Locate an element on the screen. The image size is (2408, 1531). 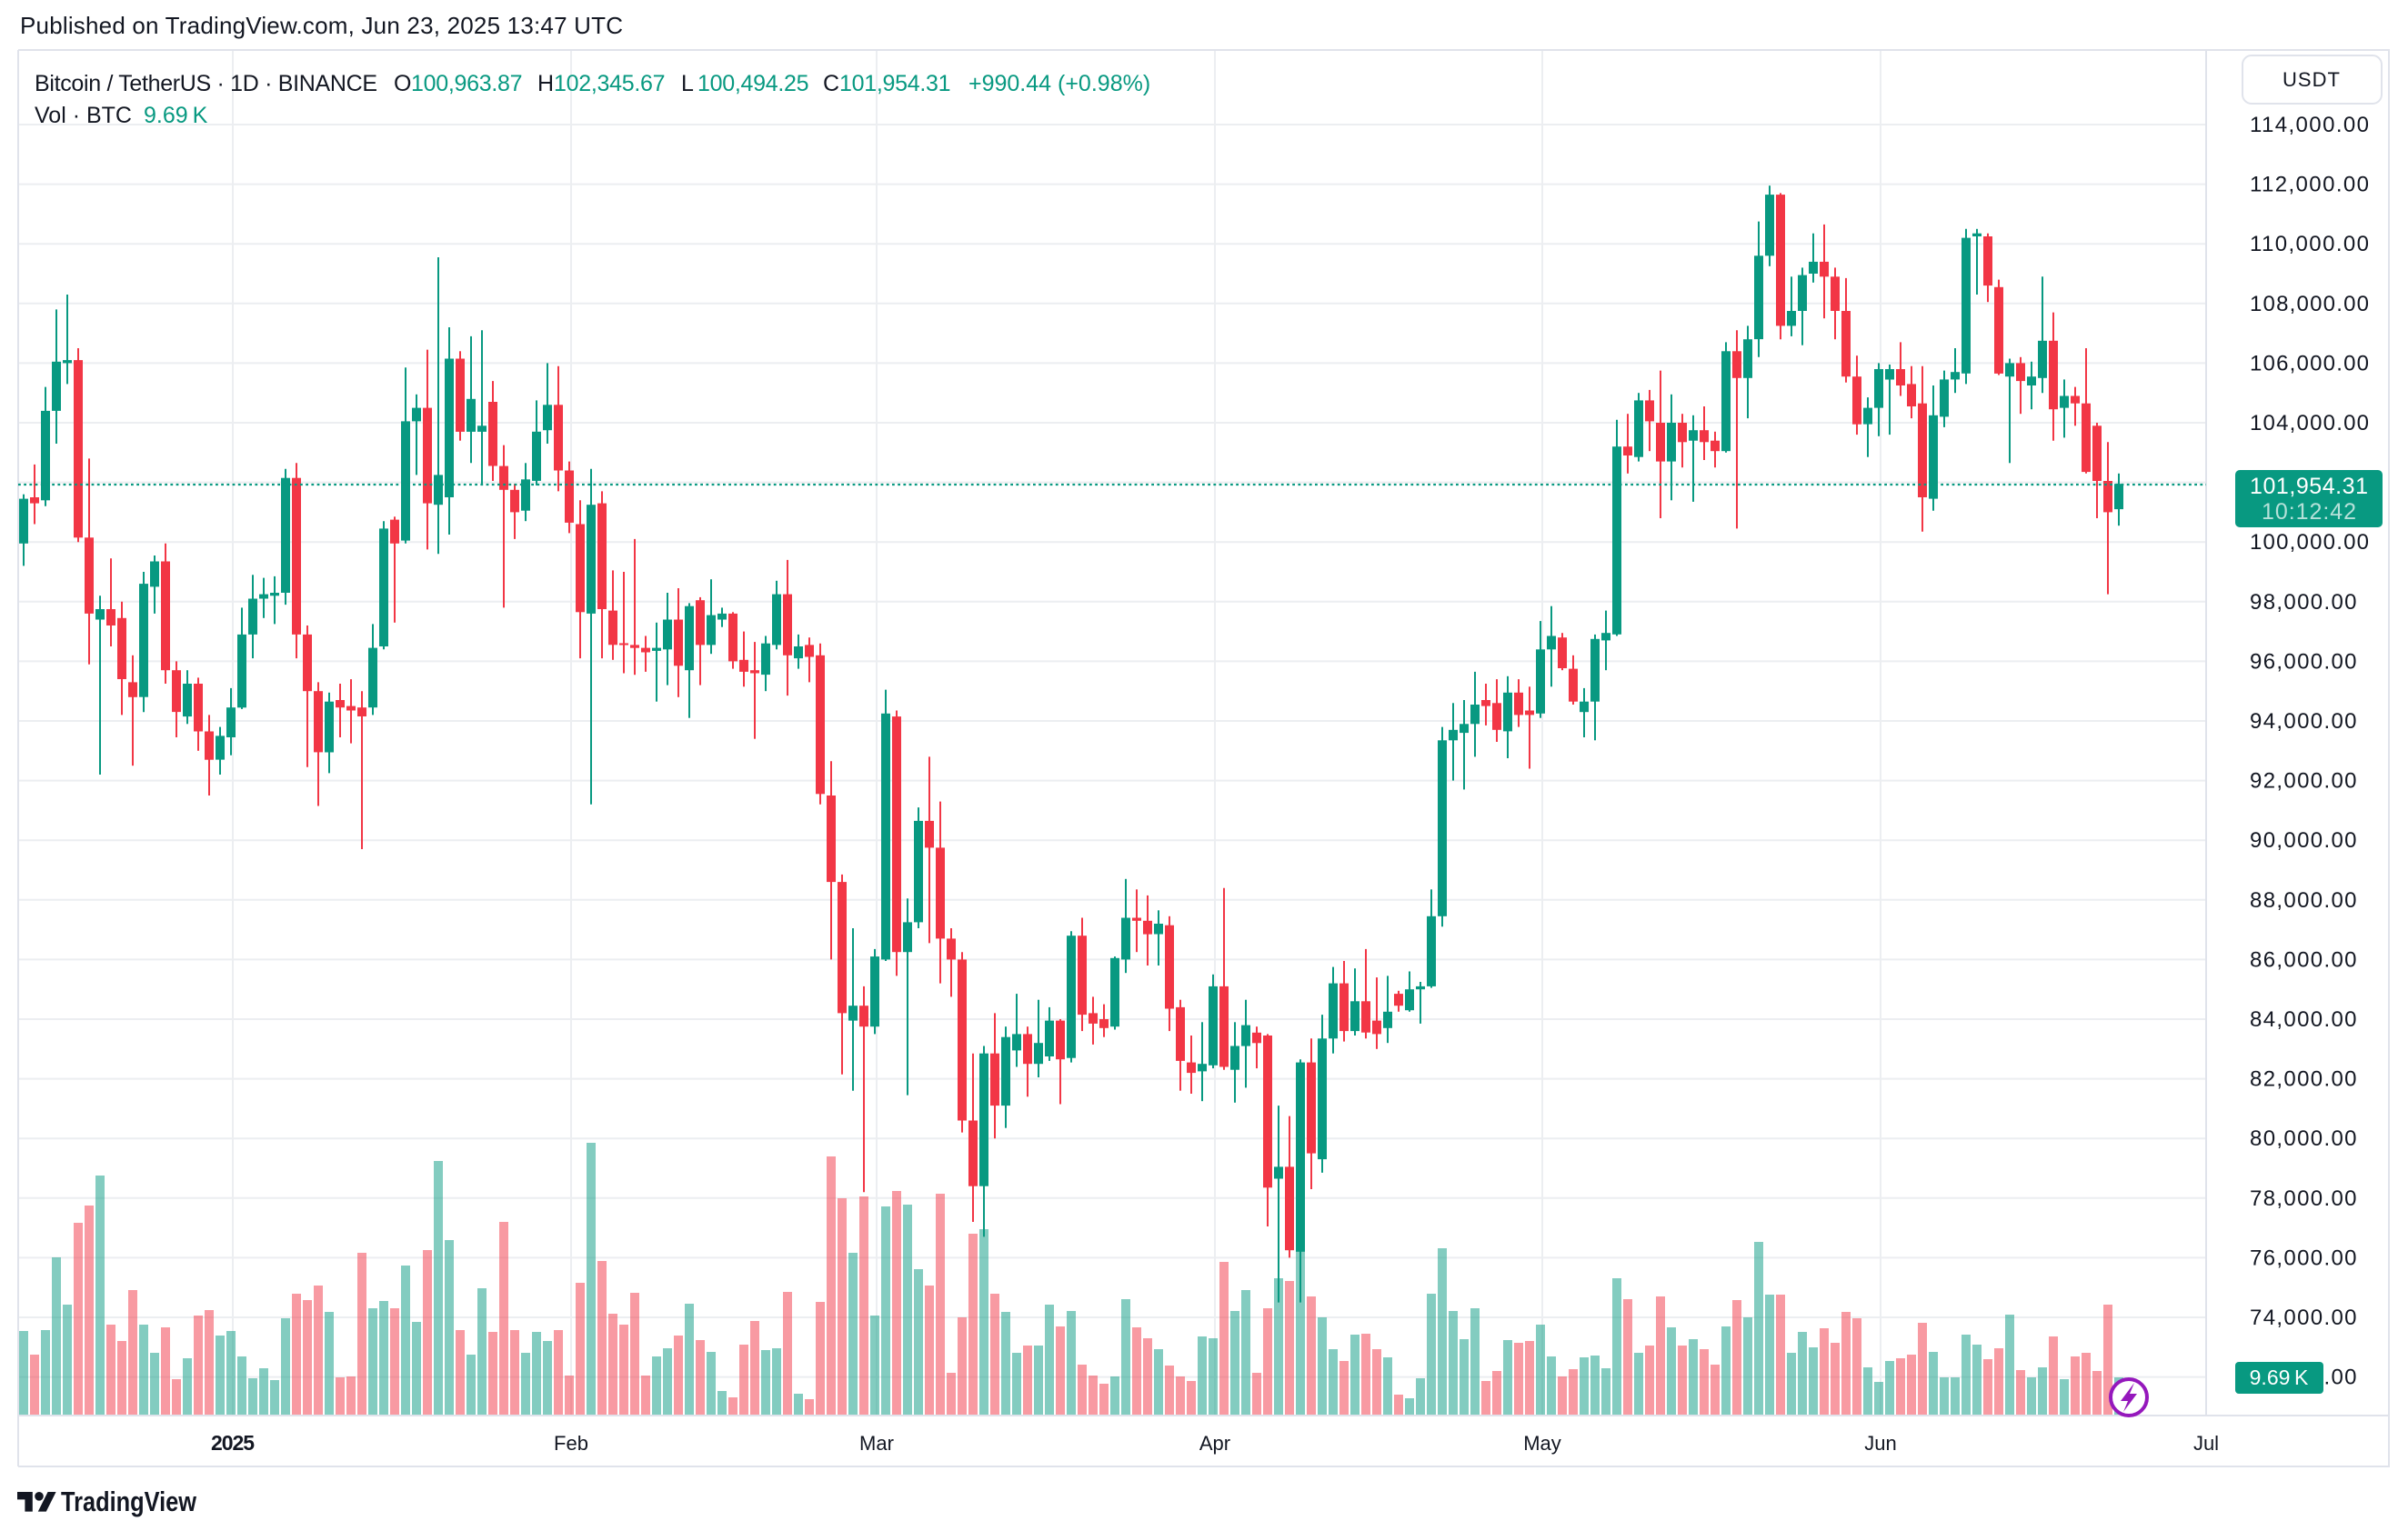
svg-text: 112,000.00 is located at coordinates (2309, 185).